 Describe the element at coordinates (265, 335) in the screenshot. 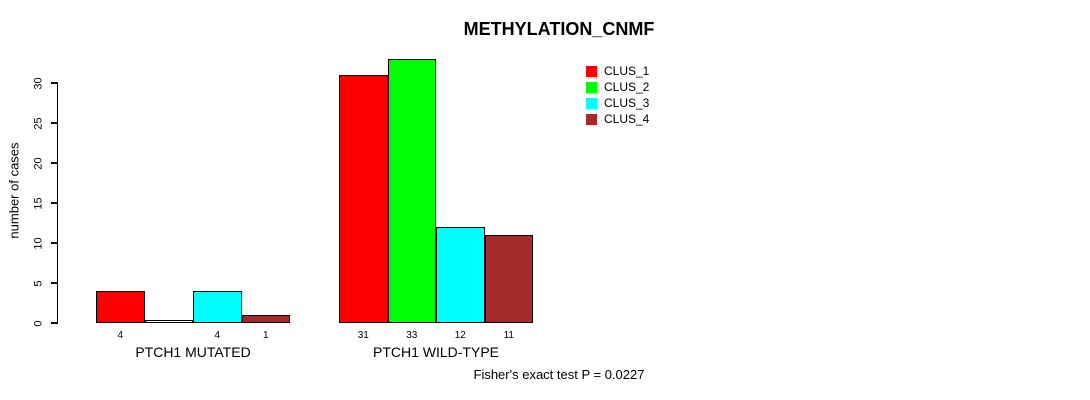

I see `bar-value-label: 1` at that location.